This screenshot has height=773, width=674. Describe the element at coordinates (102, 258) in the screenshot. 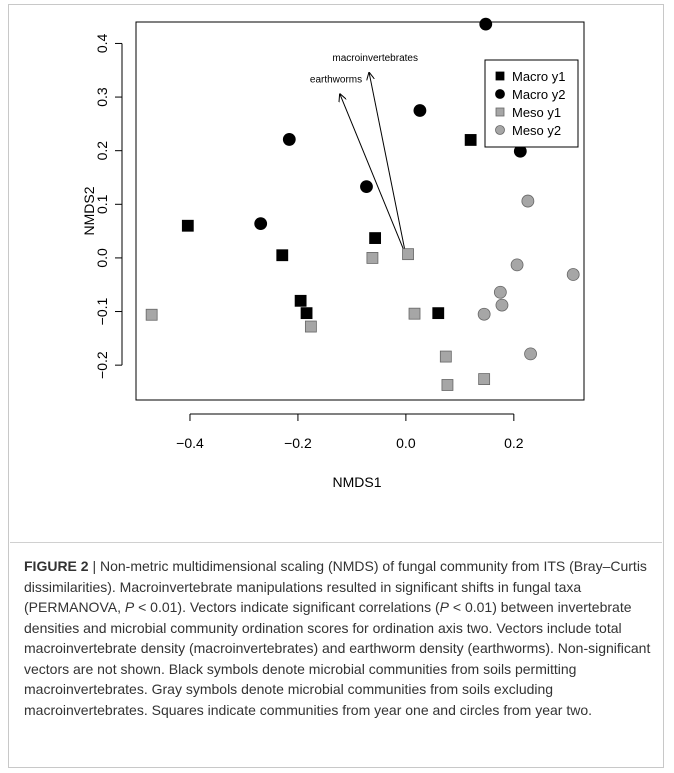

I see `y-tick-label: 0.0` at that location.